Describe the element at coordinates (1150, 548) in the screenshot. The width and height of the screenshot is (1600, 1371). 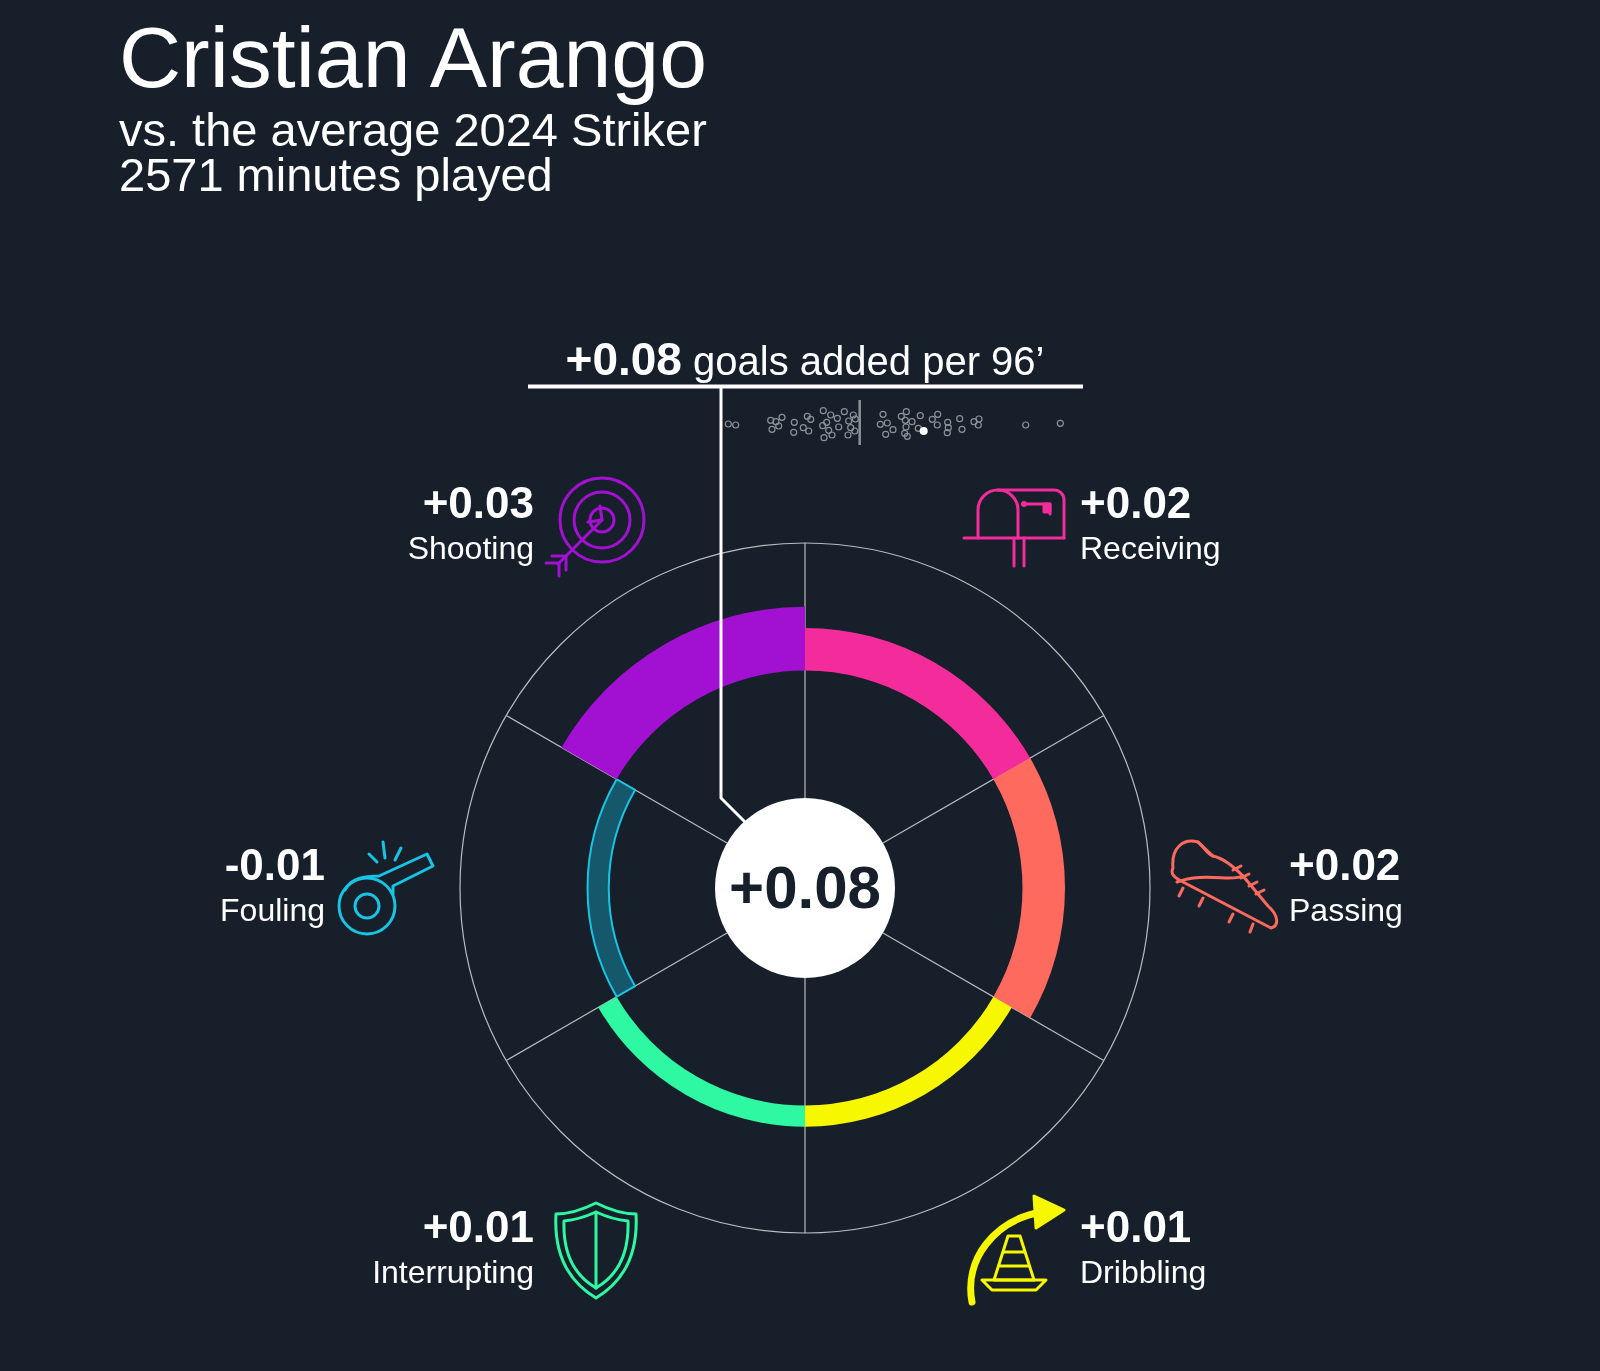
I see `category-label: Receiving` at that location.